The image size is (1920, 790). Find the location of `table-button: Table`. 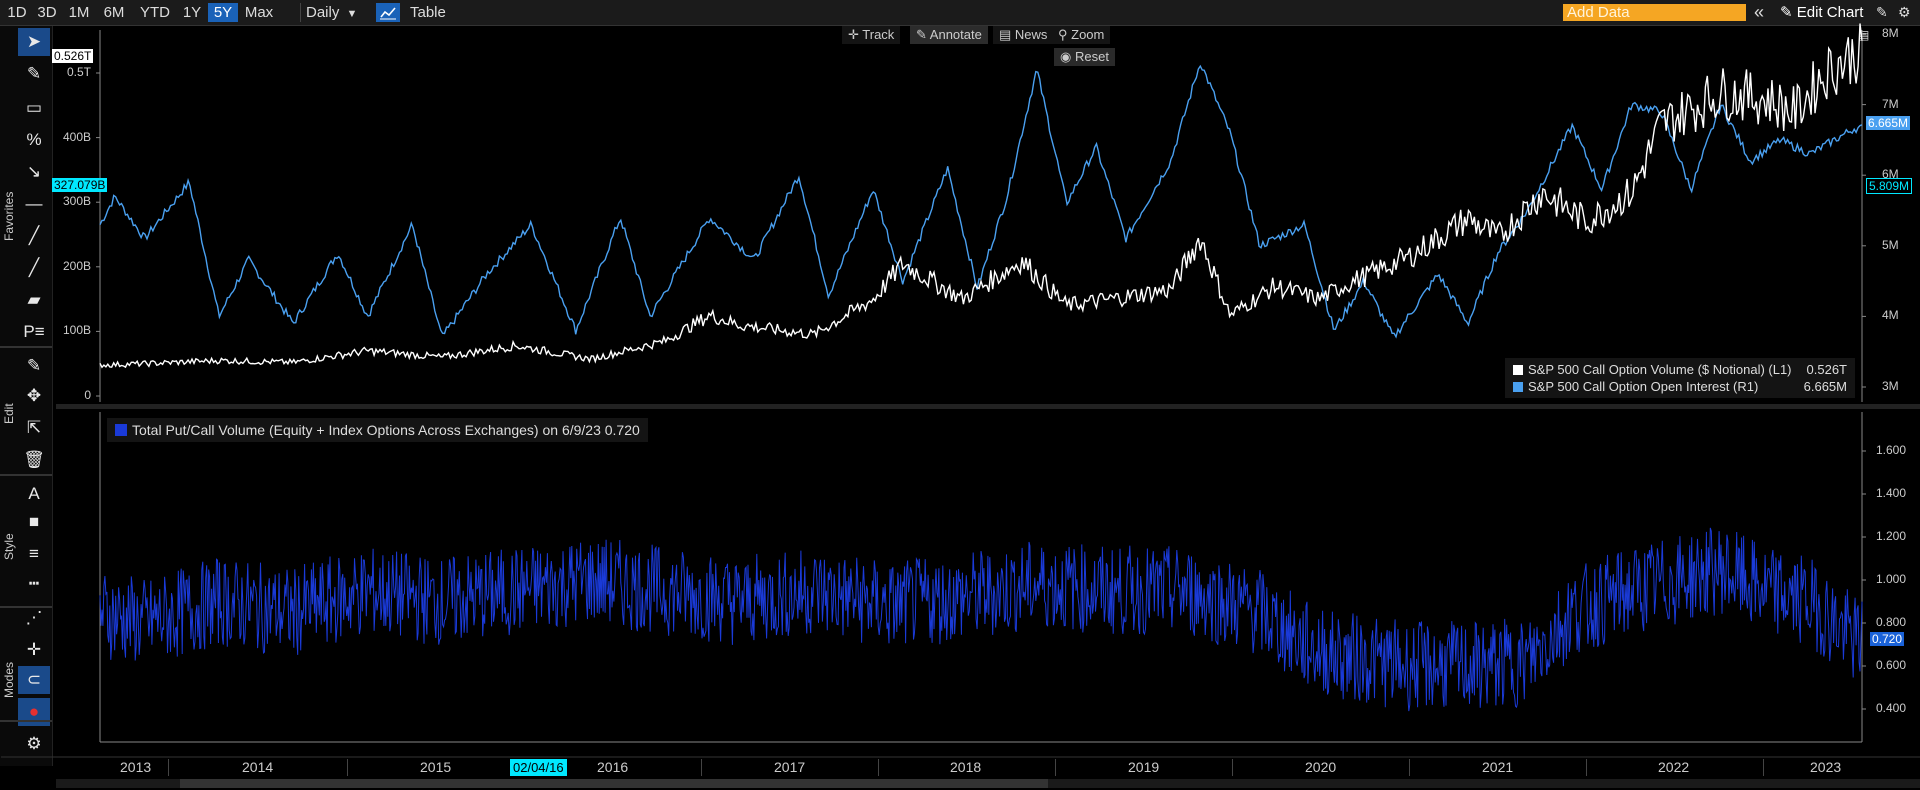

table-button: Table is located at coordinates (428, 12).